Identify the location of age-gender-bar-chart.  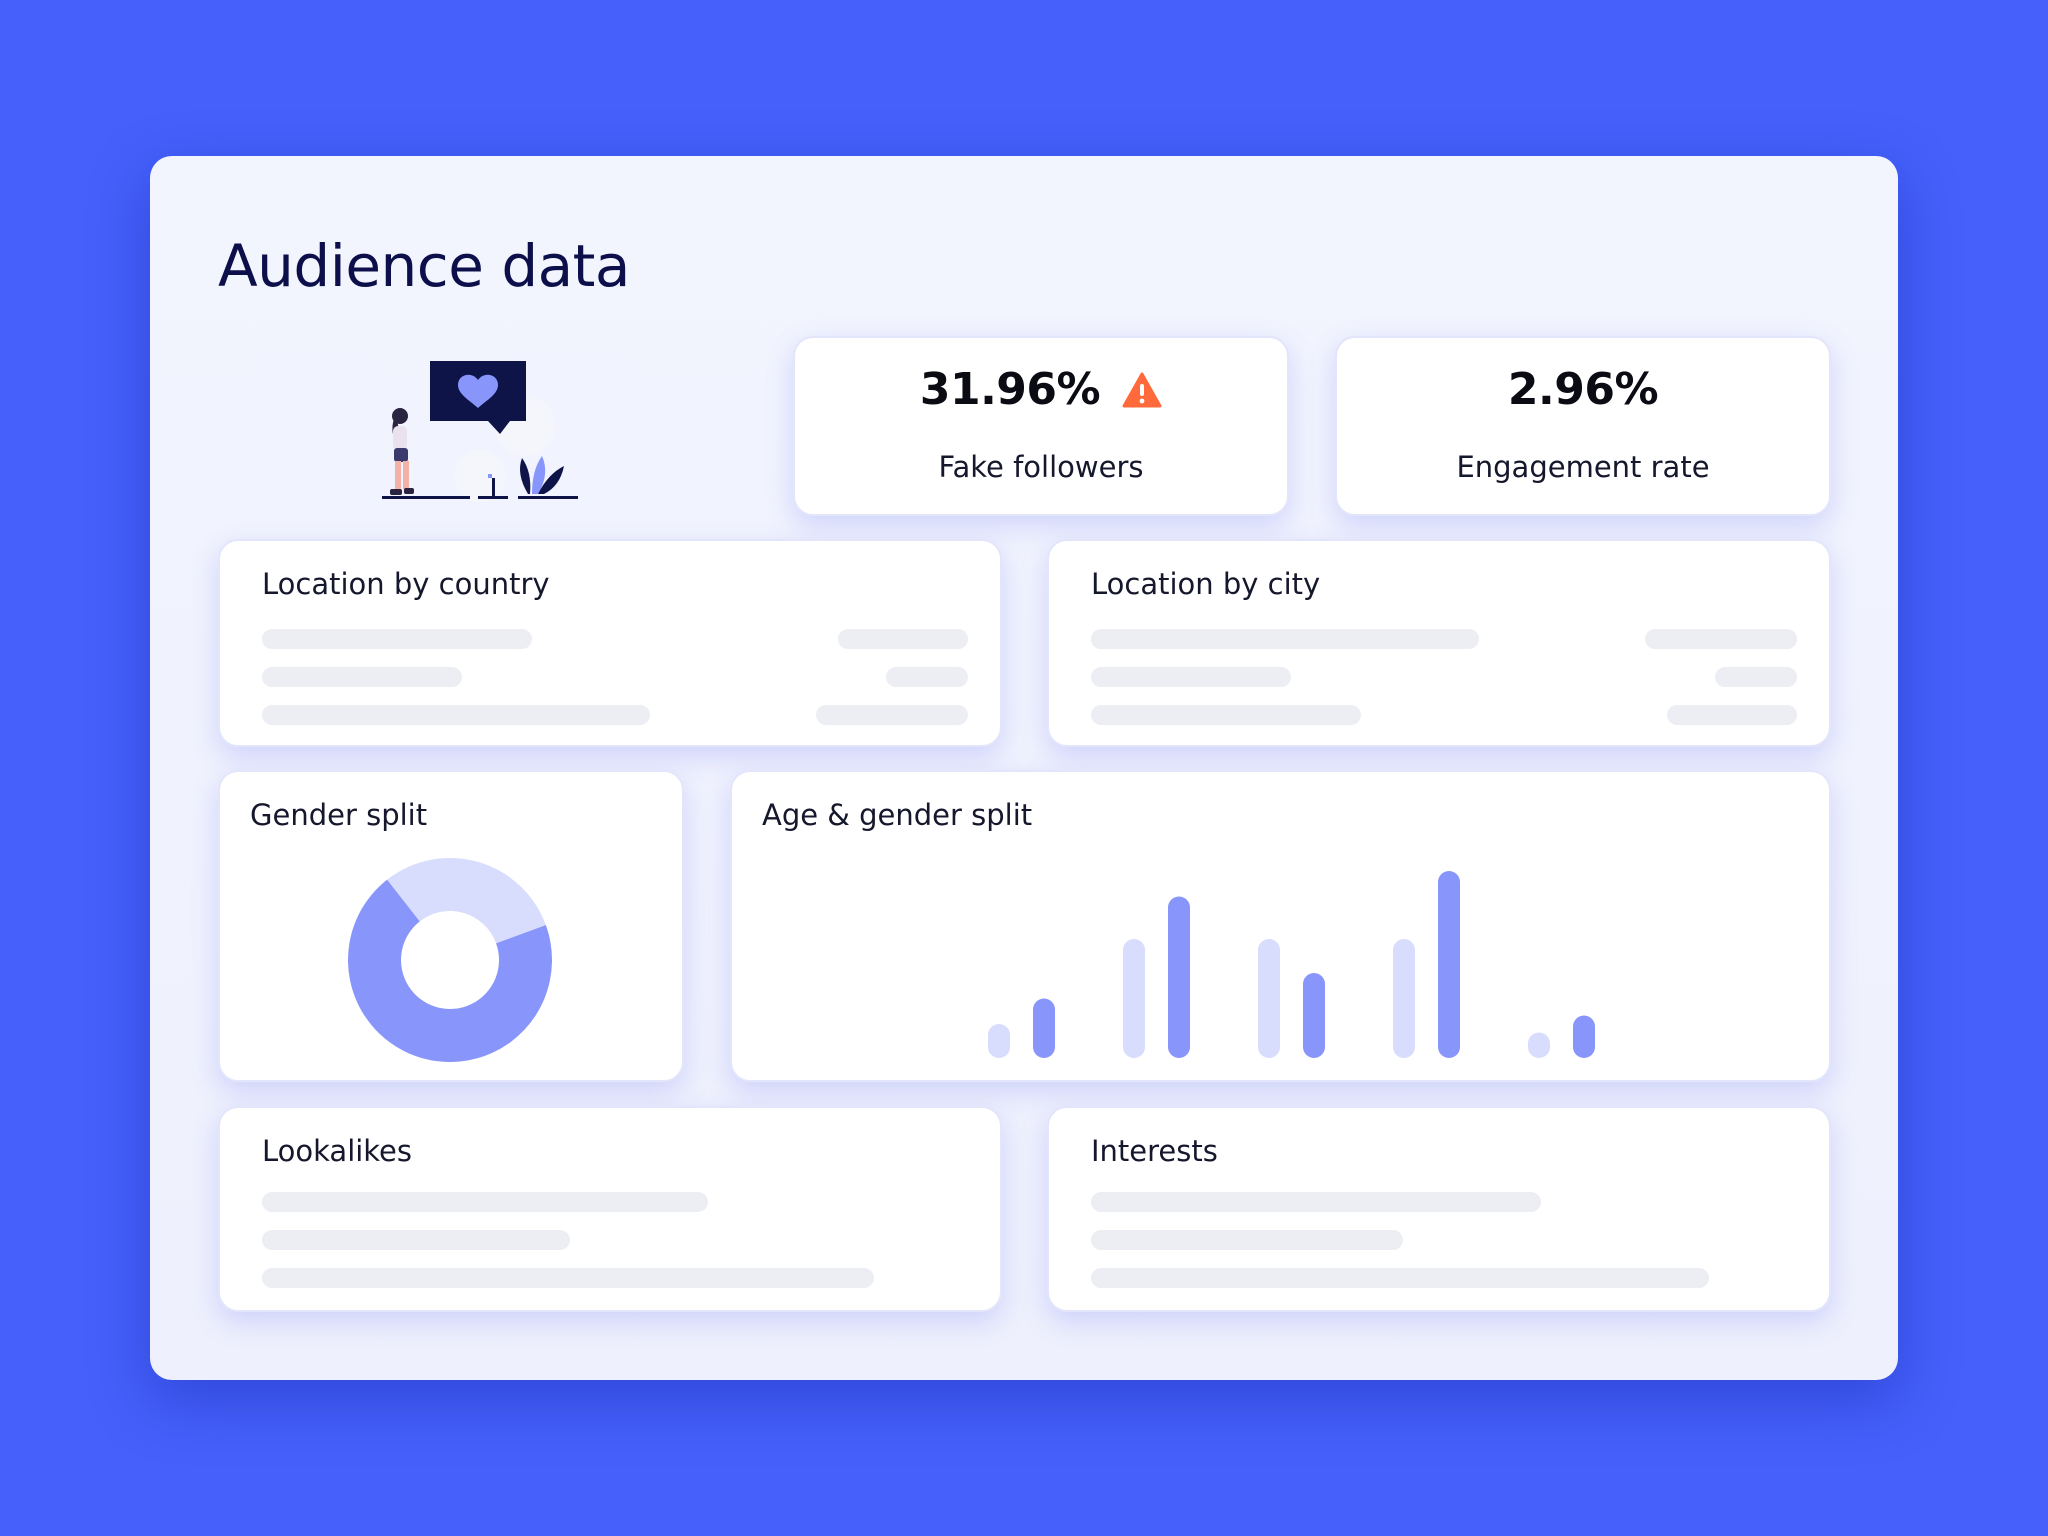
(1291, 965).